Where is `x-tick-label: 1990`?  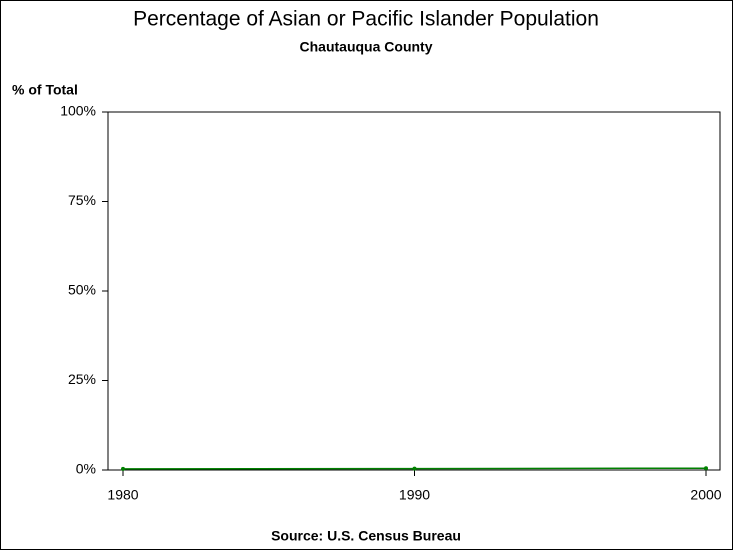 x-tick-label: 1990 is located at coordinates (414, 495).